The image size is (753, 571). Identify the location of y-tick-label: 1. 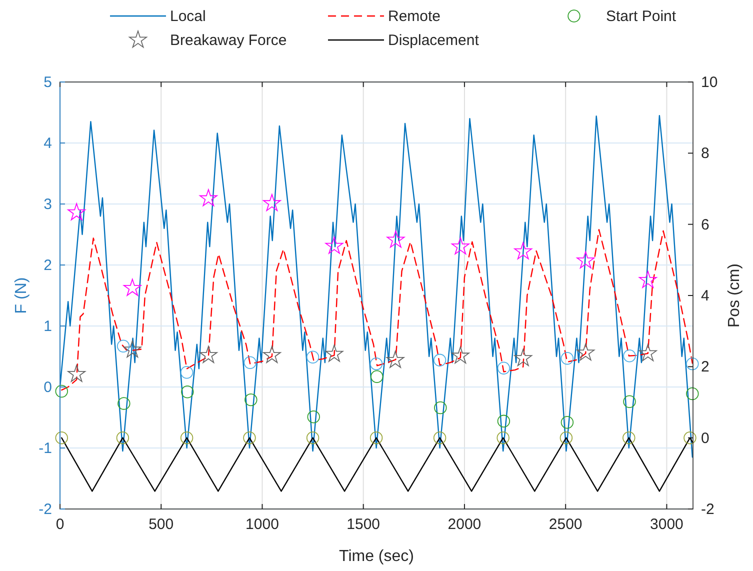
(48, 326).